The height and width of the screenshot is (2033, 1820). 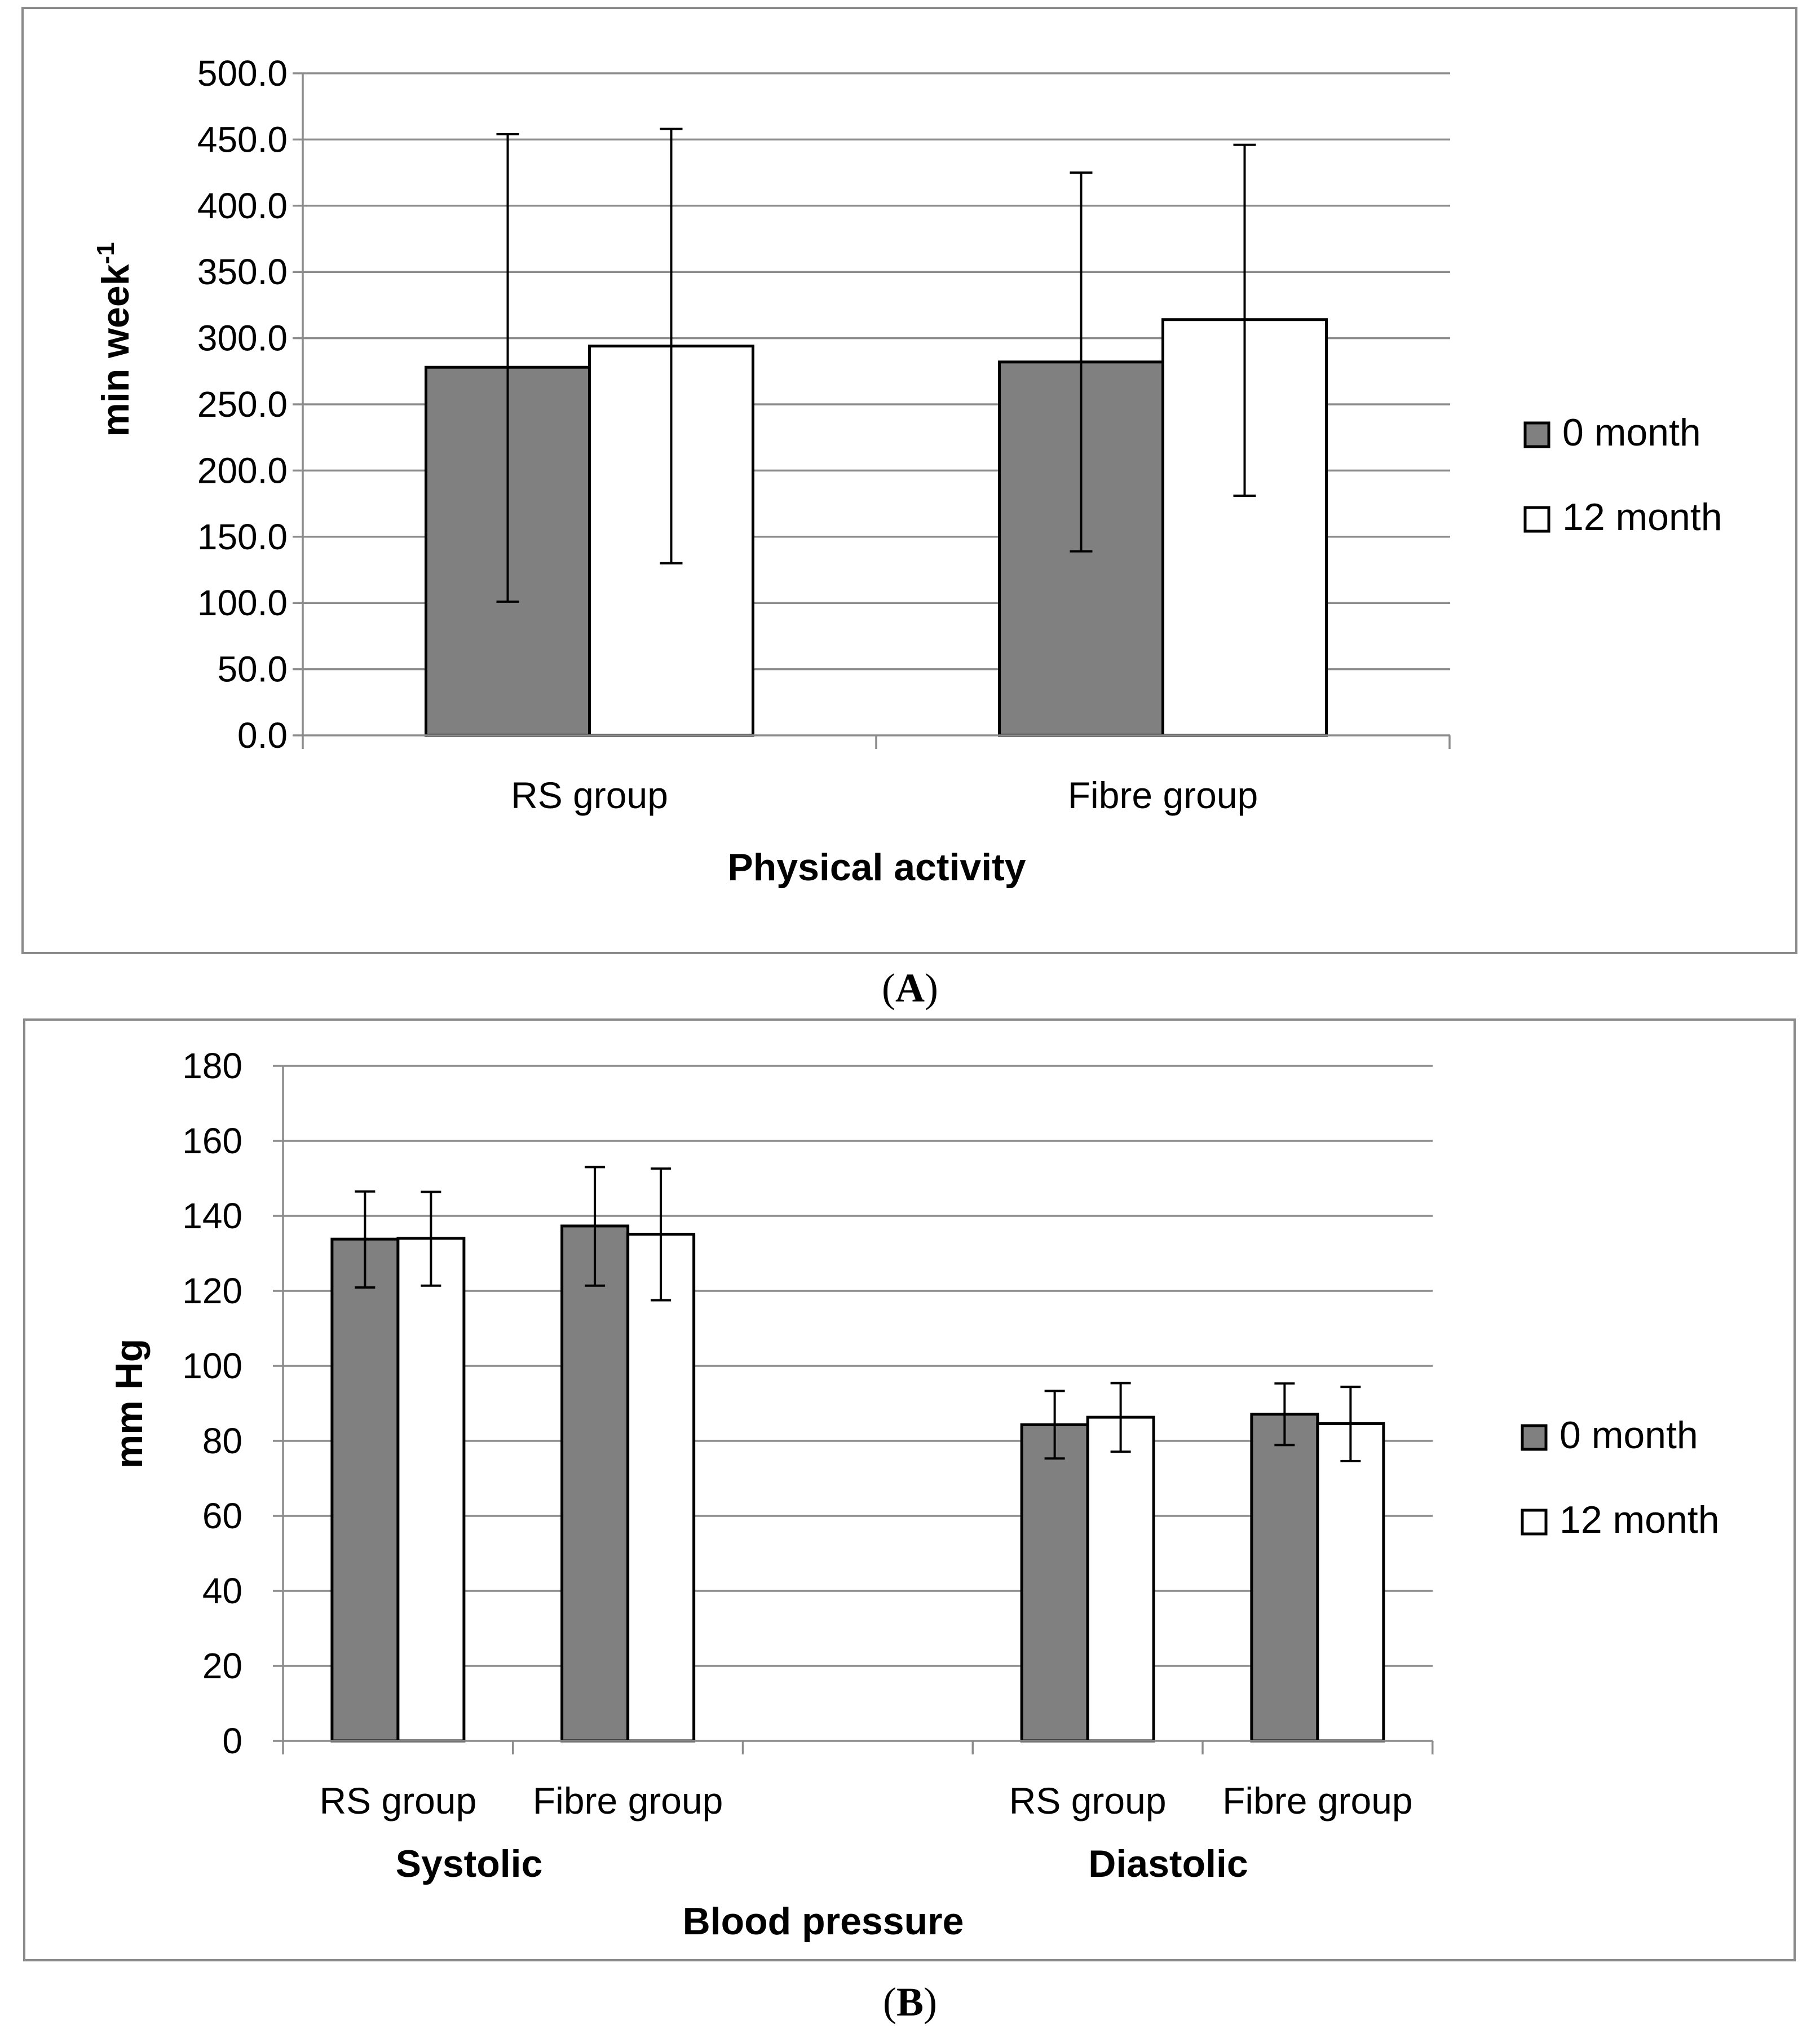 I want to click on panel-b-caption: (B), so click(x=910, y=2002).